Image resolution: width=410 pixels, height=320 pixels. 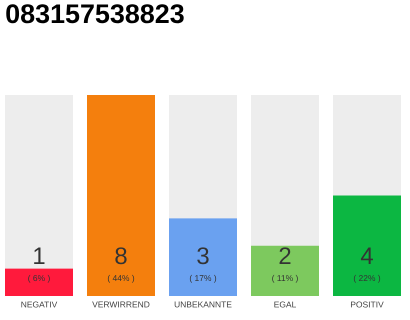 I want to click on x-tick-label: EGAL, so click(x=285, y=305).